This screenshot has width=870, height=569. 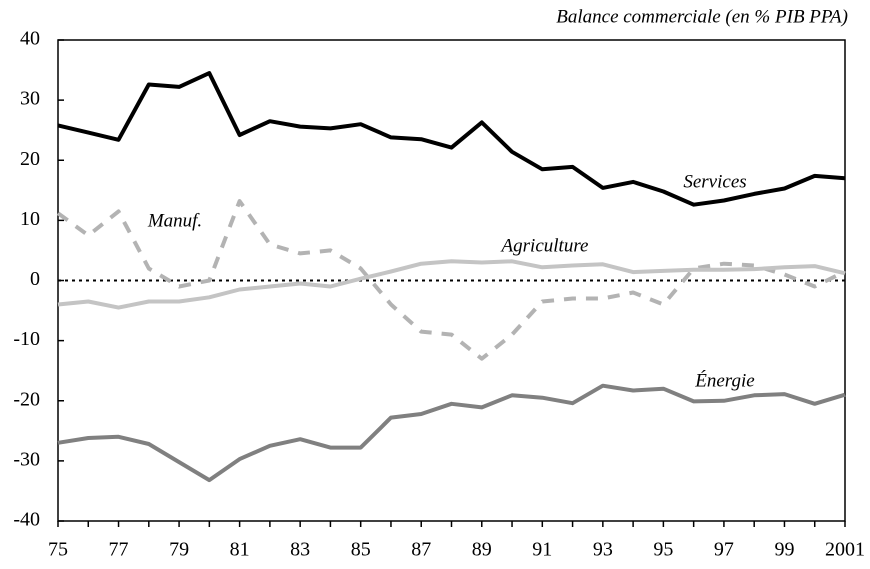 I want to click on series-label: Services, so click(x=714, y=181).